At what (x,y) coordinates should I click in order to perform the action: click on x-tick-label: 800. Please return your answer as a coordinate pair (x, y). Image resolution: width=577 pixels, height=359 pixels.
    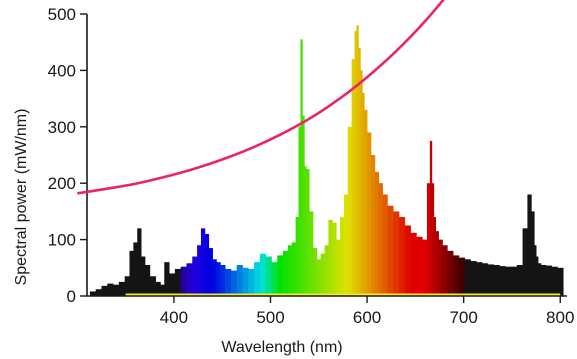
    Looking at the image, I should click on (560, 317).